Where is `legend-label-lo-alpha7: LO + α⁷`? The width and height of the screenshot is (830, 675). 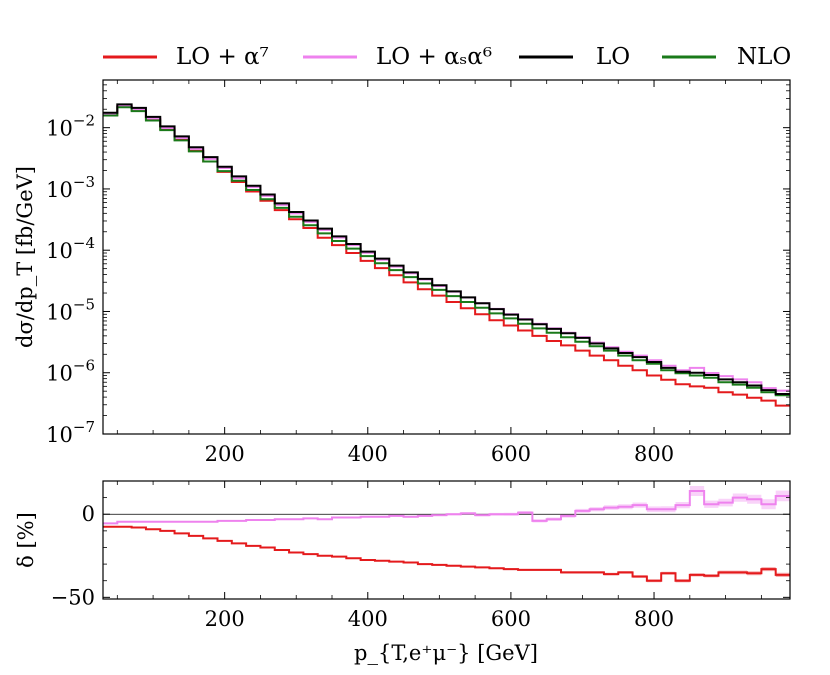
legend-label-lo-alpha7: LO + α⁷ is located at coordinates (222, 57).